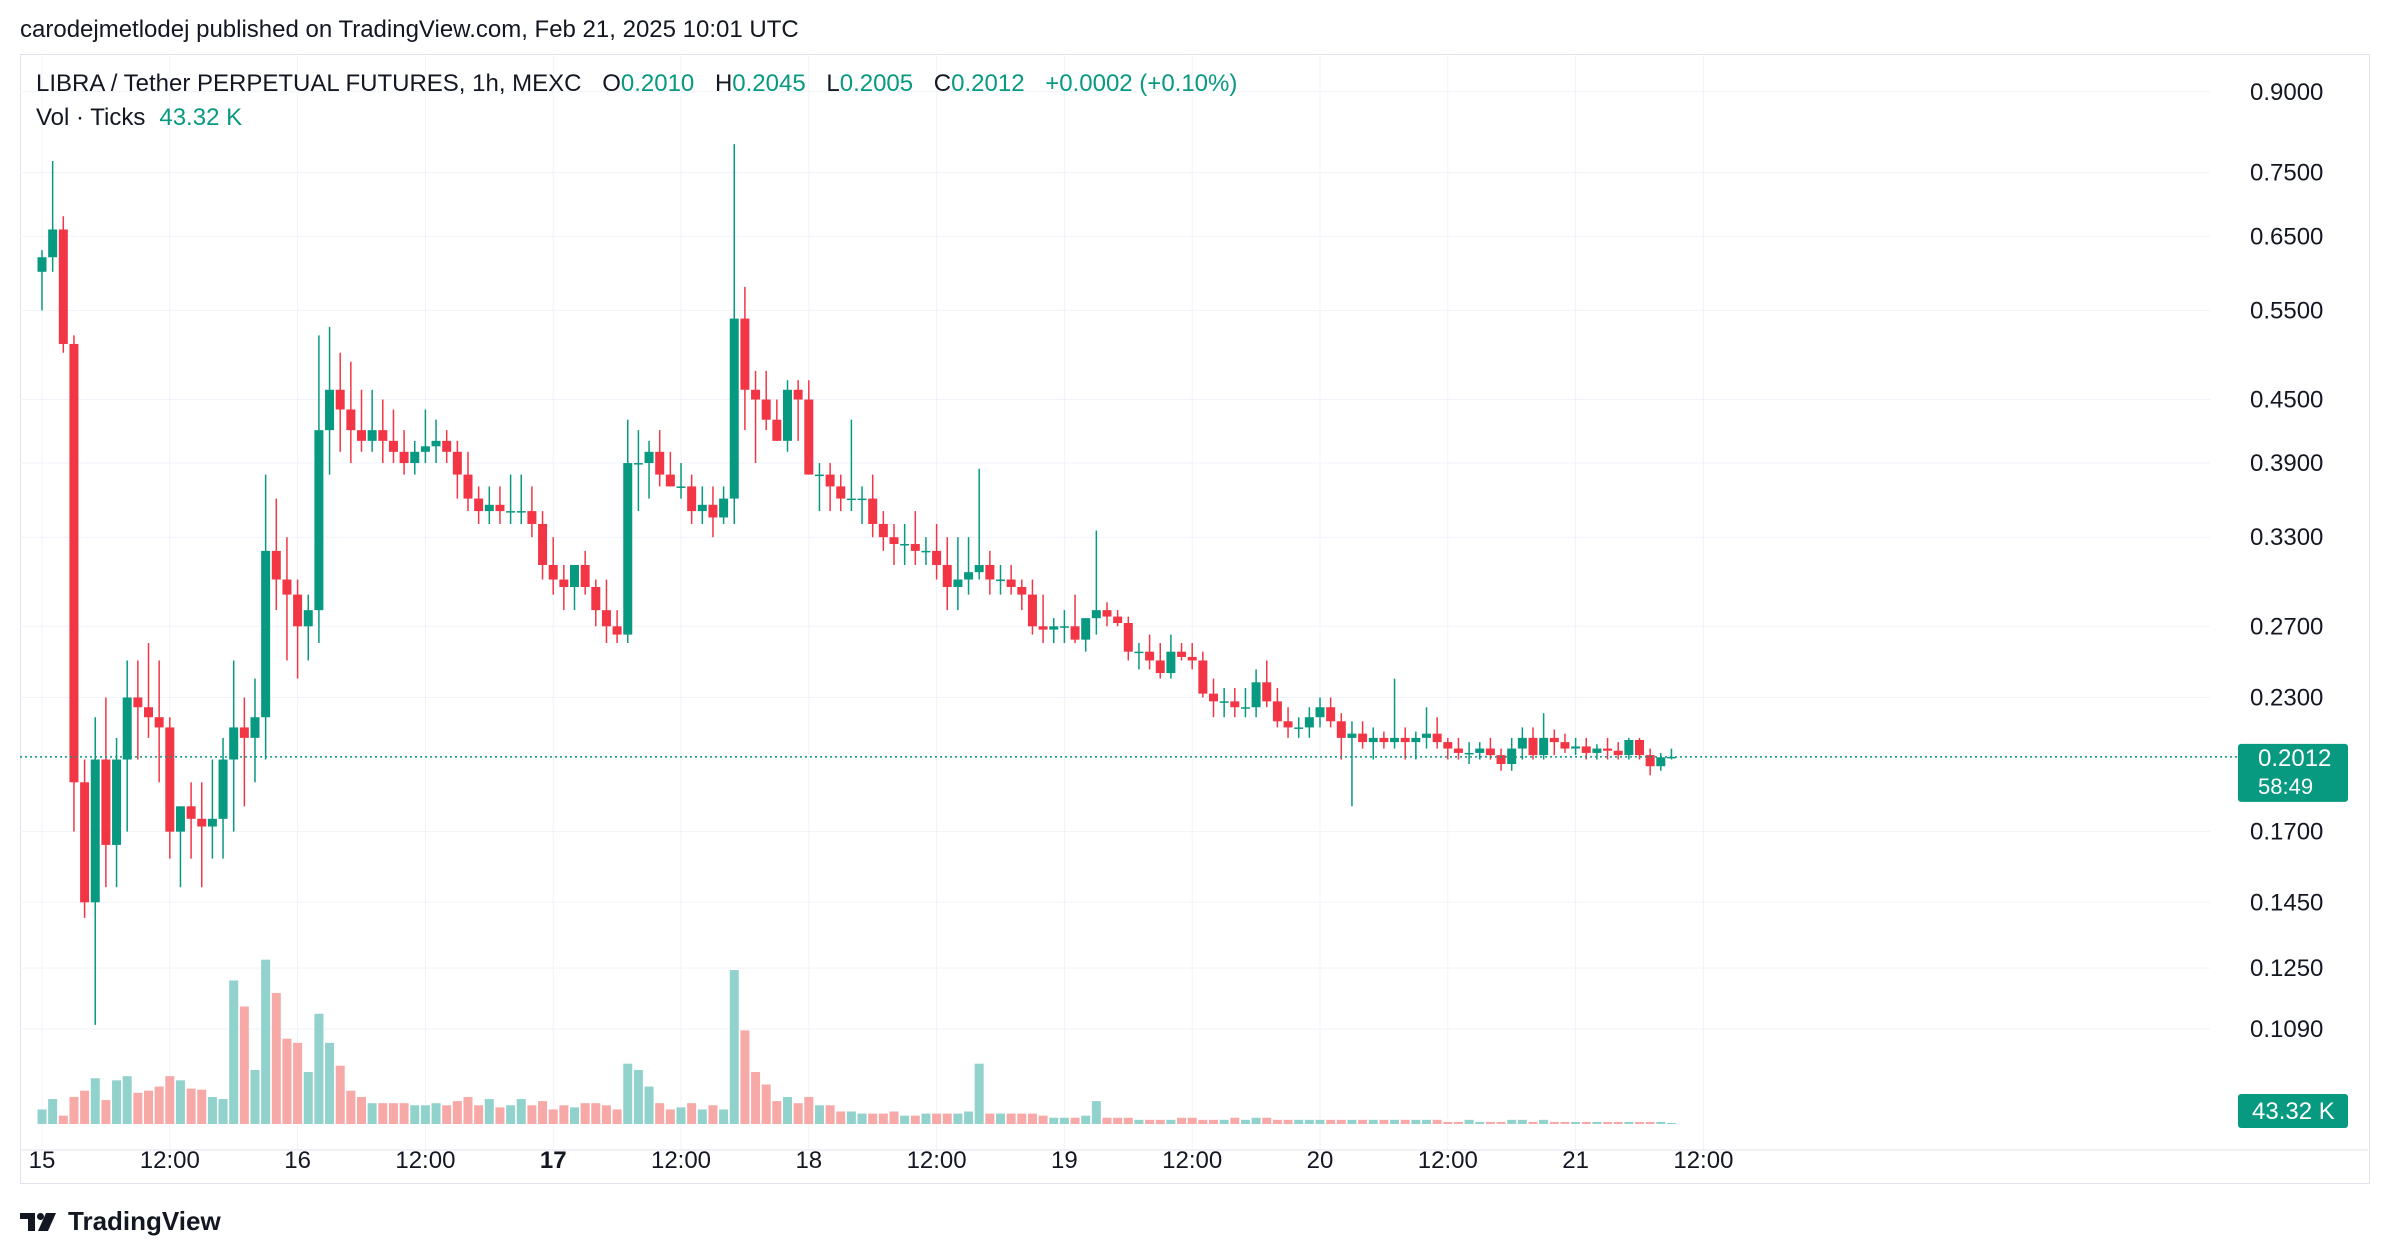 The height and width of the screenshot is (1254, 2390). I want to click on tradingview-logo-text: TradingView, so click(144, 1221).